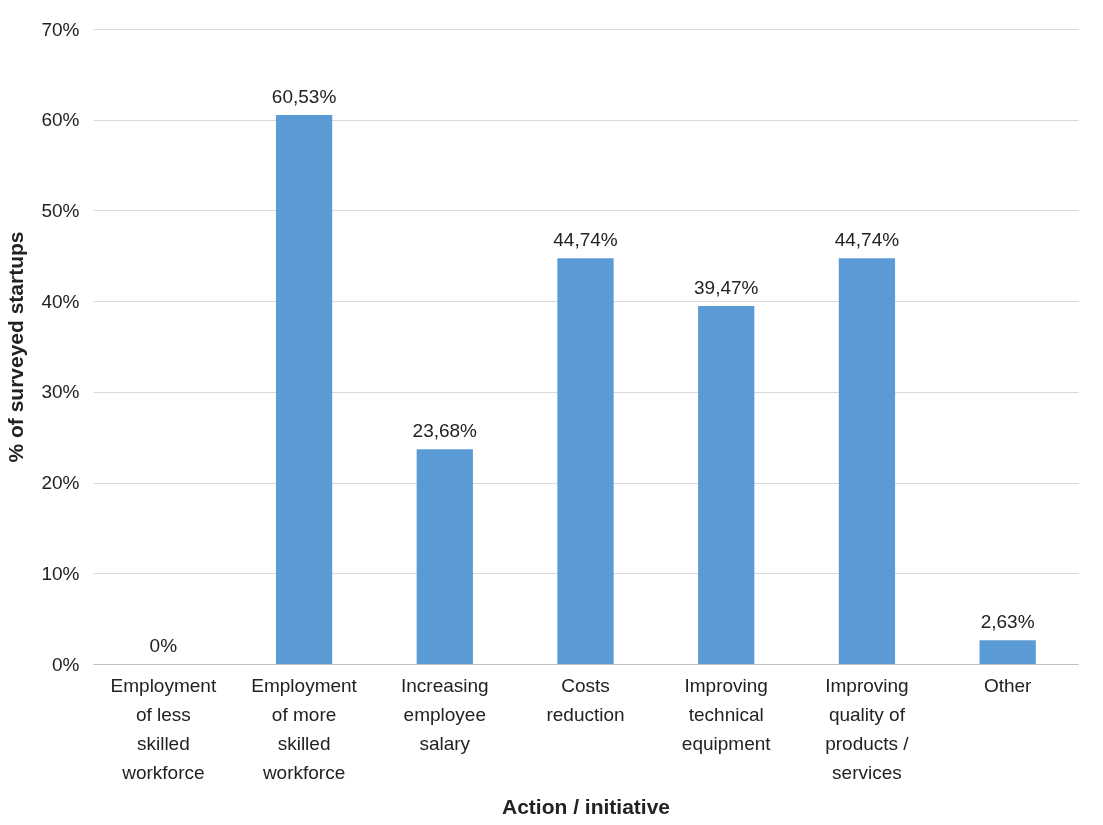 The height and width of the screenshot is (825, 1103). I want to click on y-tick-label: 10%, so click(60, 573).